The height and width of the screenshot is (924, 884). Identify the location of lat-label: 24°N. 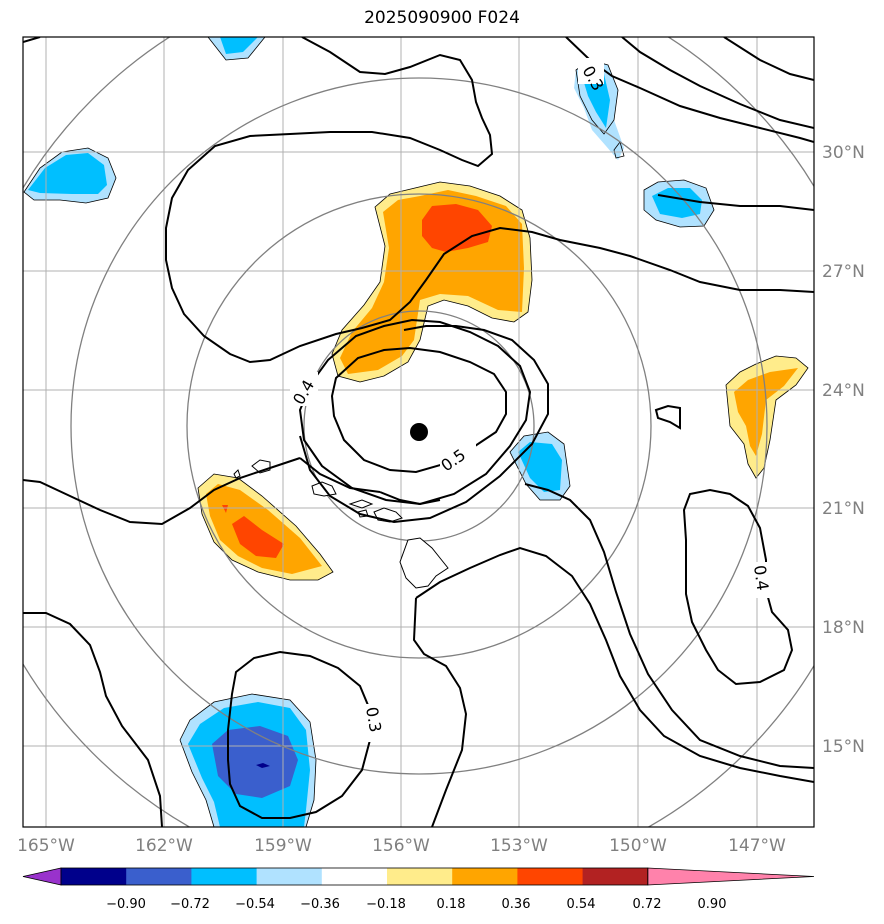
(843, 391).